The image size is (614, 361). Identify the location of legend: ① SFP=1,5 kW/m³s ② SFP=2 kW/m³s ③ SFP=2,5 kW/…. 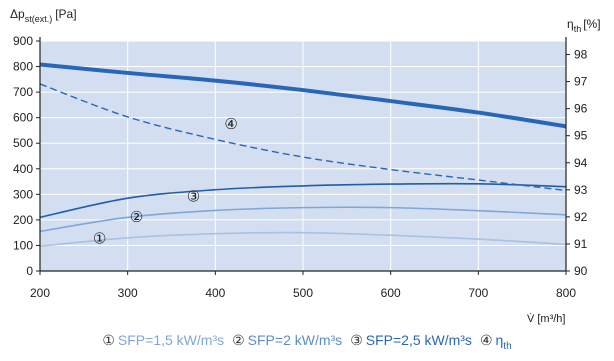
(307, 342).